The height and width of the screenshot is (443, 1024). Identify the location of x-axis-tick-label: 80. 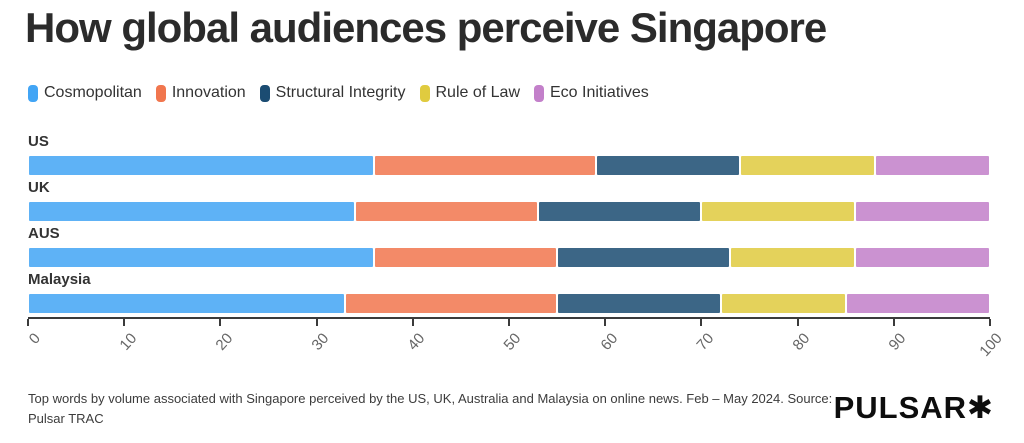
(801, 342).